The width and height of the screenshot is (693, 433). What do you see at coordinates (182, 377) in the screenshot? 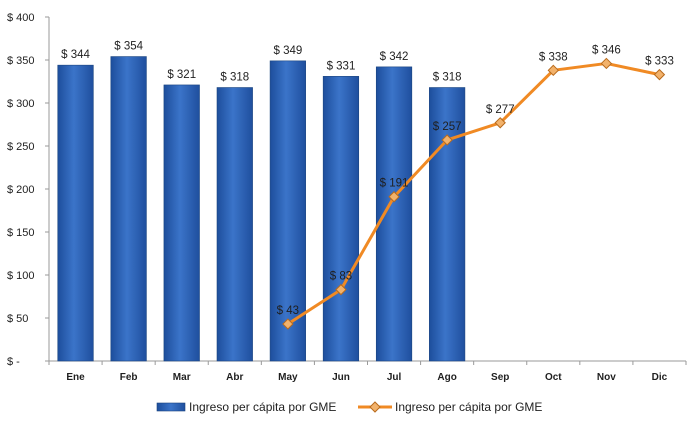
I see `x-tick-label: Mar` at bounding box center [182, 377].